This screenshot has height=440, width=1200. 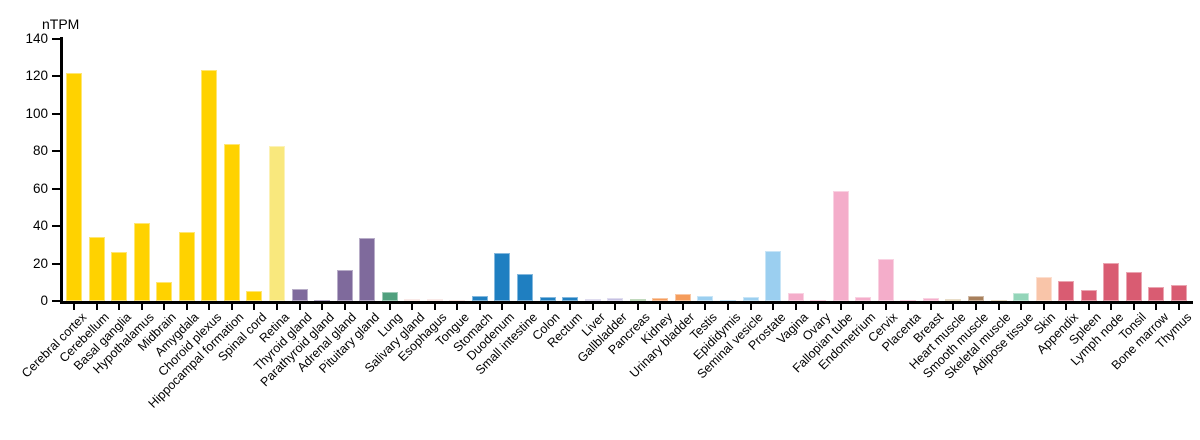 What do you see at coordinates (164, 291) in the screenshot?
I see `bar-midbrain` at bounding box center [164, 291].